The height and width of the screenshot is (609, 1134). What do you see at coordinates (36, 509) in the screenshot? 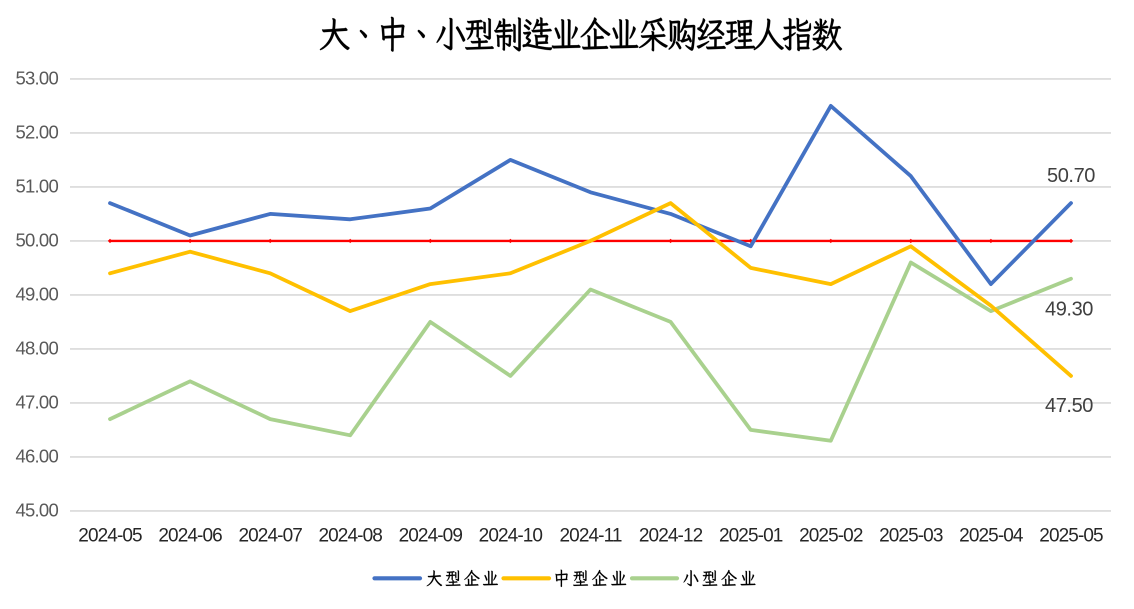
I see `svg-text: 45.00` at bounding box center [36, 509].